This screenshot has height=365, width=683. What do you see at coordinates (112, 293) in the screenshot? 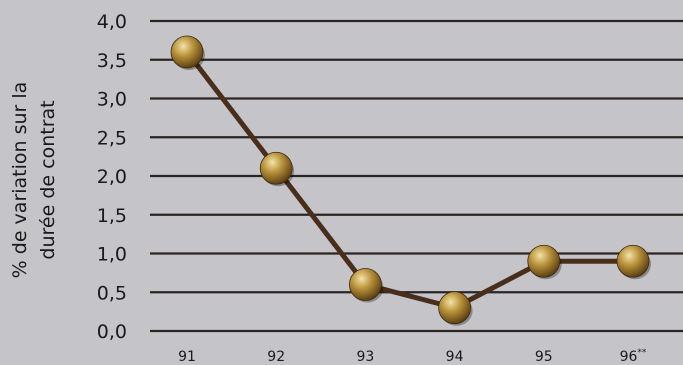
I see `y-tick-label: 0,5` at bounding box center [112, 293].